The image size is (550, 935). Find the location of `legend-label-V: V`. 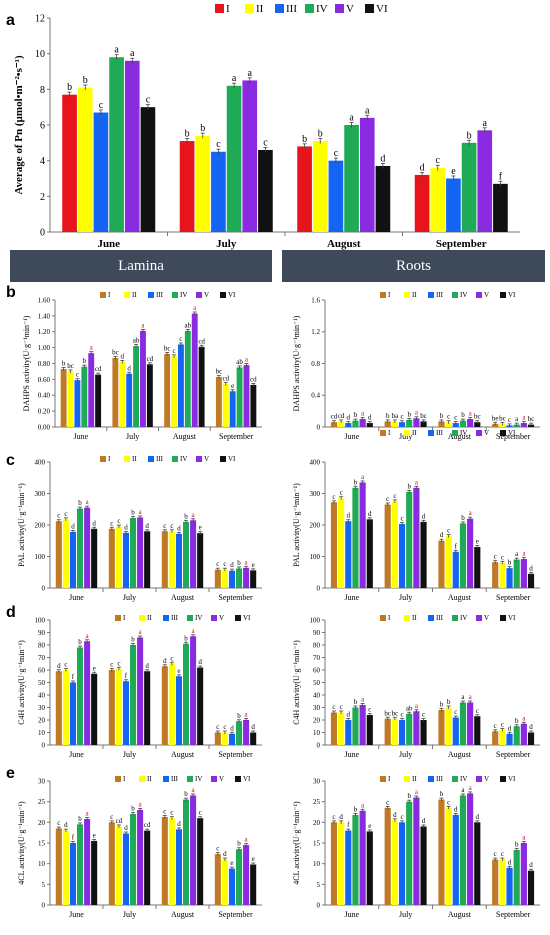

legend-label-V: V is located at coordinates (221, 618).